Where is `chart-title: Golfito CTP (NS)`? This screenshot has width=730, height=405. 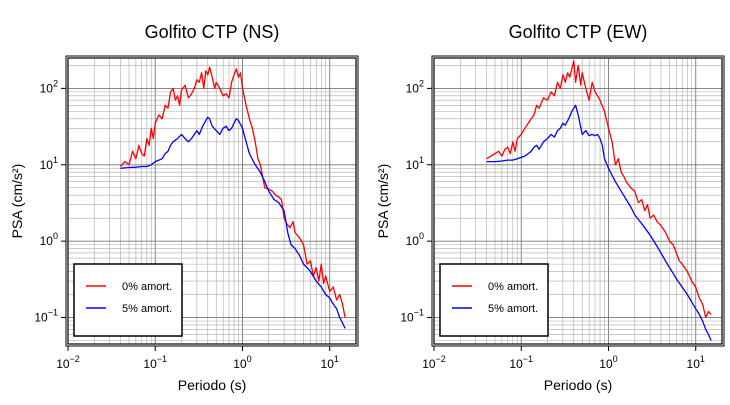
chart-title: Golfito CTP (NS) is located at coordinates (212, 32).